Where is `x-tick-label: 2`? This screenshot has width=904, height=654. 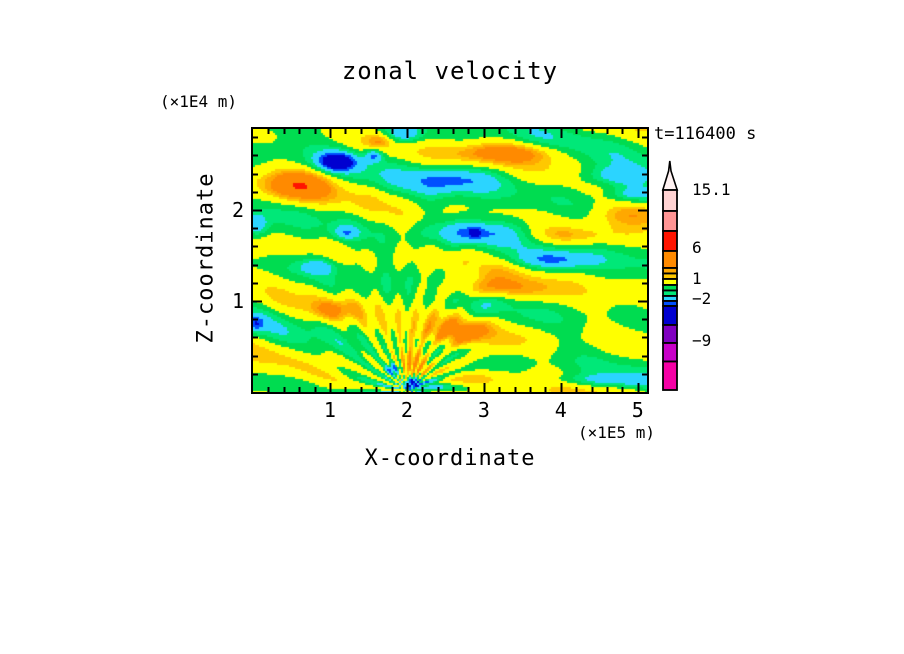
x-tick-label: 2 is located at coordinates (406, 410).